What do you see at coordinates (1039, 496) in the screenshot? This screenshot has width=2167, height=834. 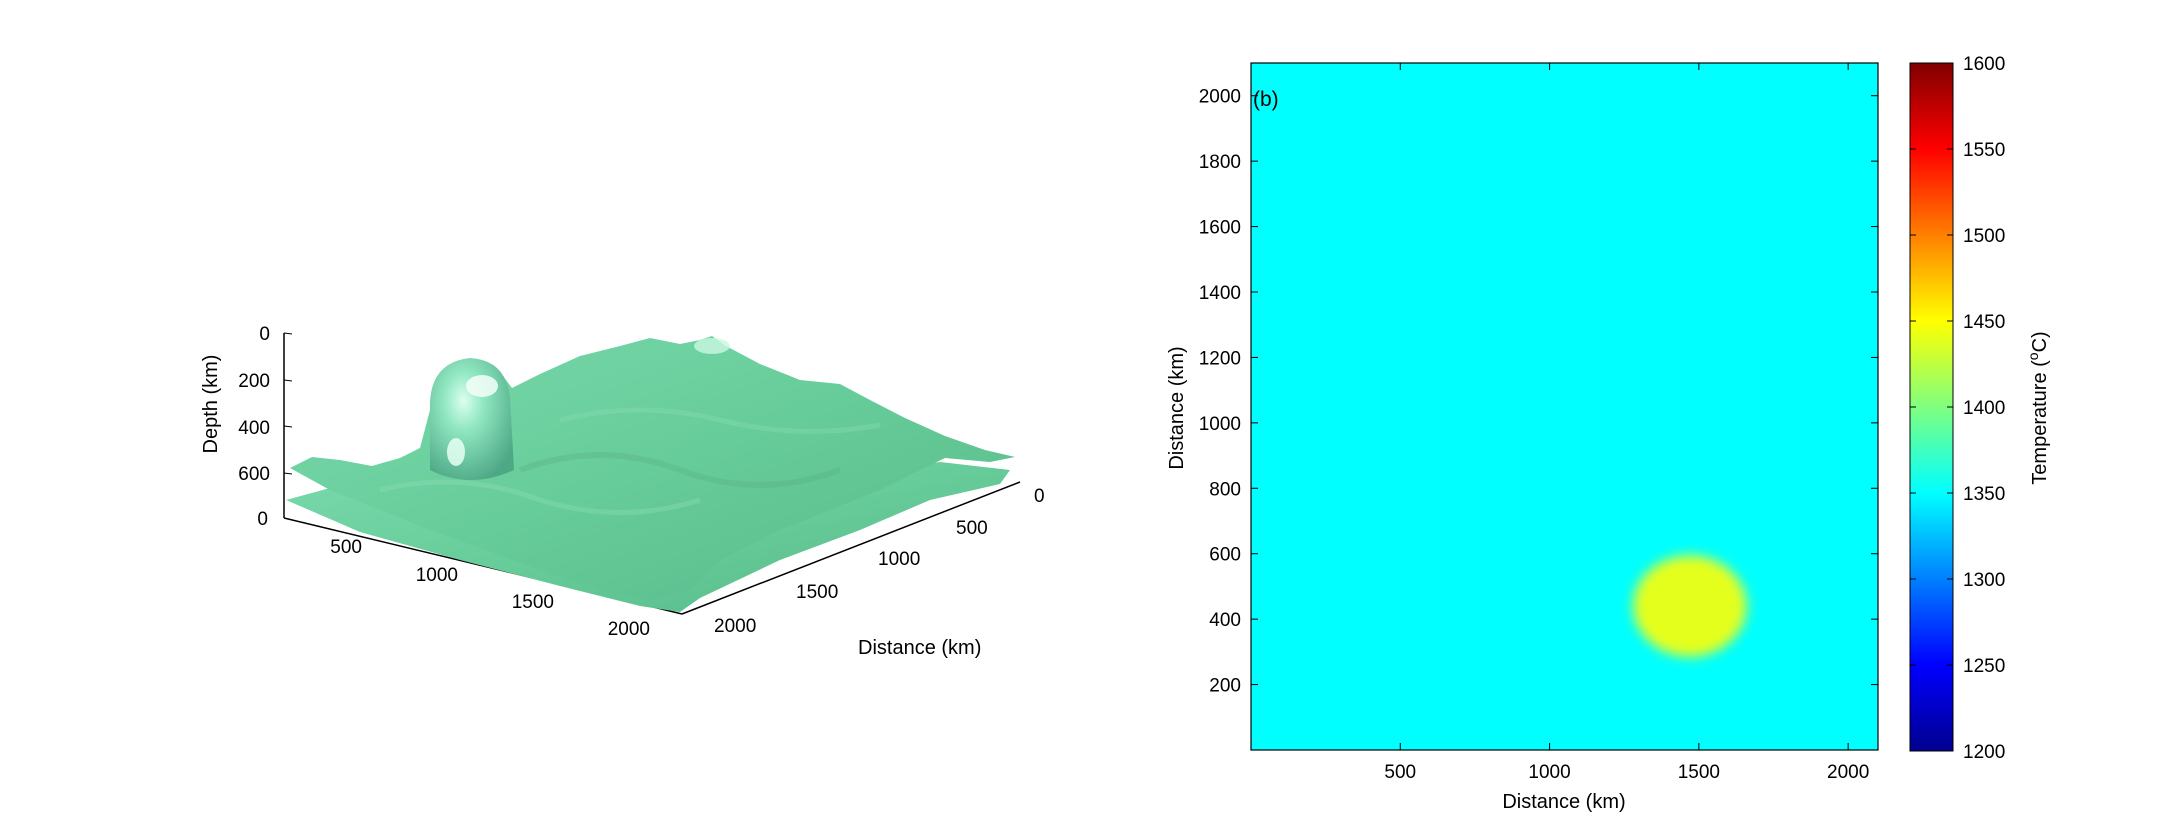 I see `y-tick-label: 0` at bounding box center [1039, 496].